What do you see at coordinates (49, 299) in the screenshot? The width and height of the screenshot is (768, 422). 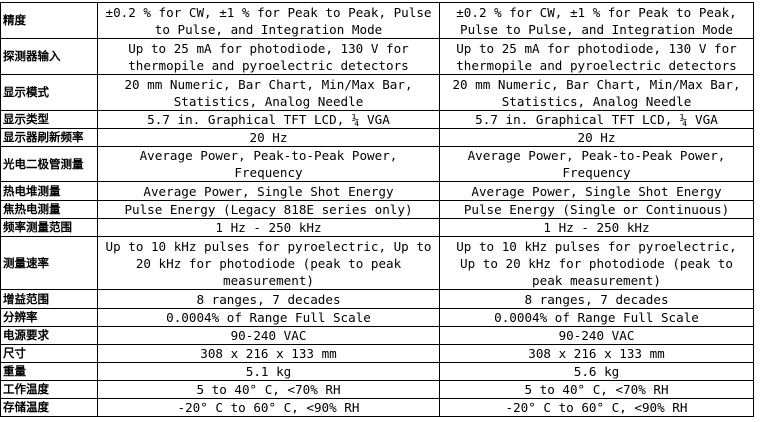 I see `row-label: 增益范围` at bounding box center [49, 299].